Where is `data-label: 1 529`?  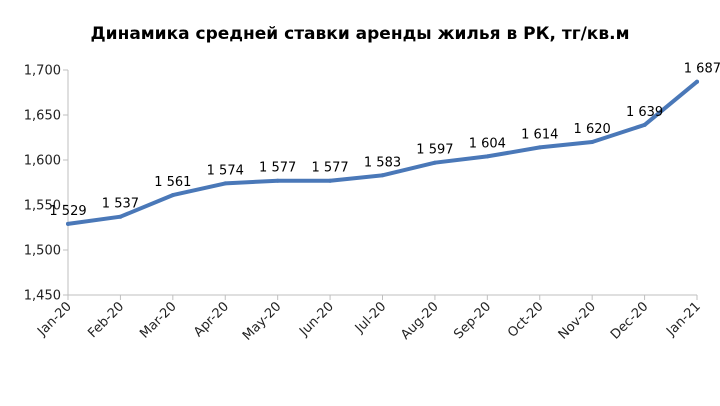
data-label: 1 529 is located at coordinates (67, 211).